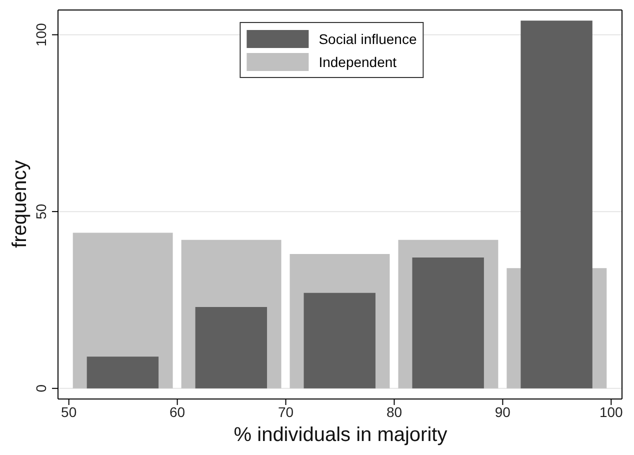  What do you see at coordinates (340, 435) in the screenshot?
I see `x-axis-title: % individuals in majority` at bounding box center [340, 435].